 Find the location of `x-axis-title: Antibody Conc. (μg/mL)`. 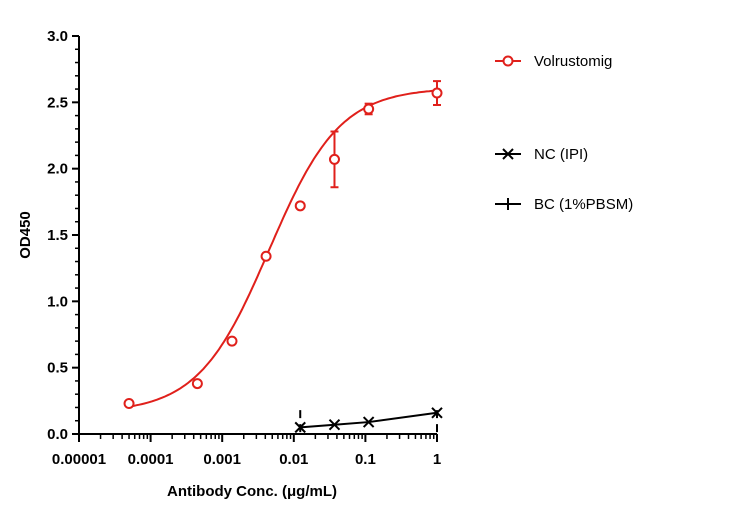

x-axis-title: Antibody Conc. (μg/mL) is located at coordinates (252, 491).